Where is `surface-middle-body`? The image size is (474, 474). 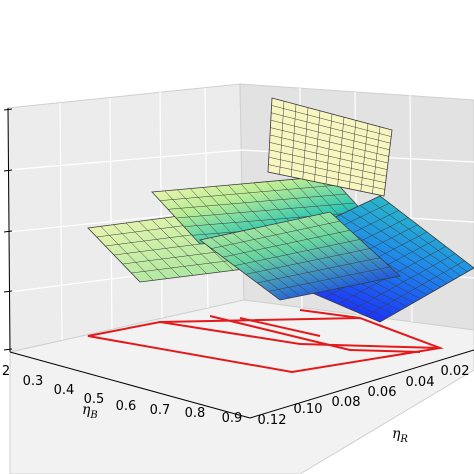
surface-middle-body is located at coordinates (300, 256).